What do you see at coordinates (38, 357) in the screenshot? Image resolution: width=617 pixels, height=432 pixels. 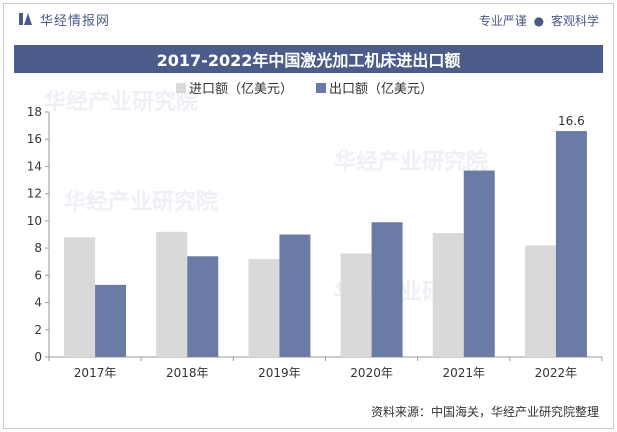 I see `y-tick-label: 0` at bounding box center [38, 357].